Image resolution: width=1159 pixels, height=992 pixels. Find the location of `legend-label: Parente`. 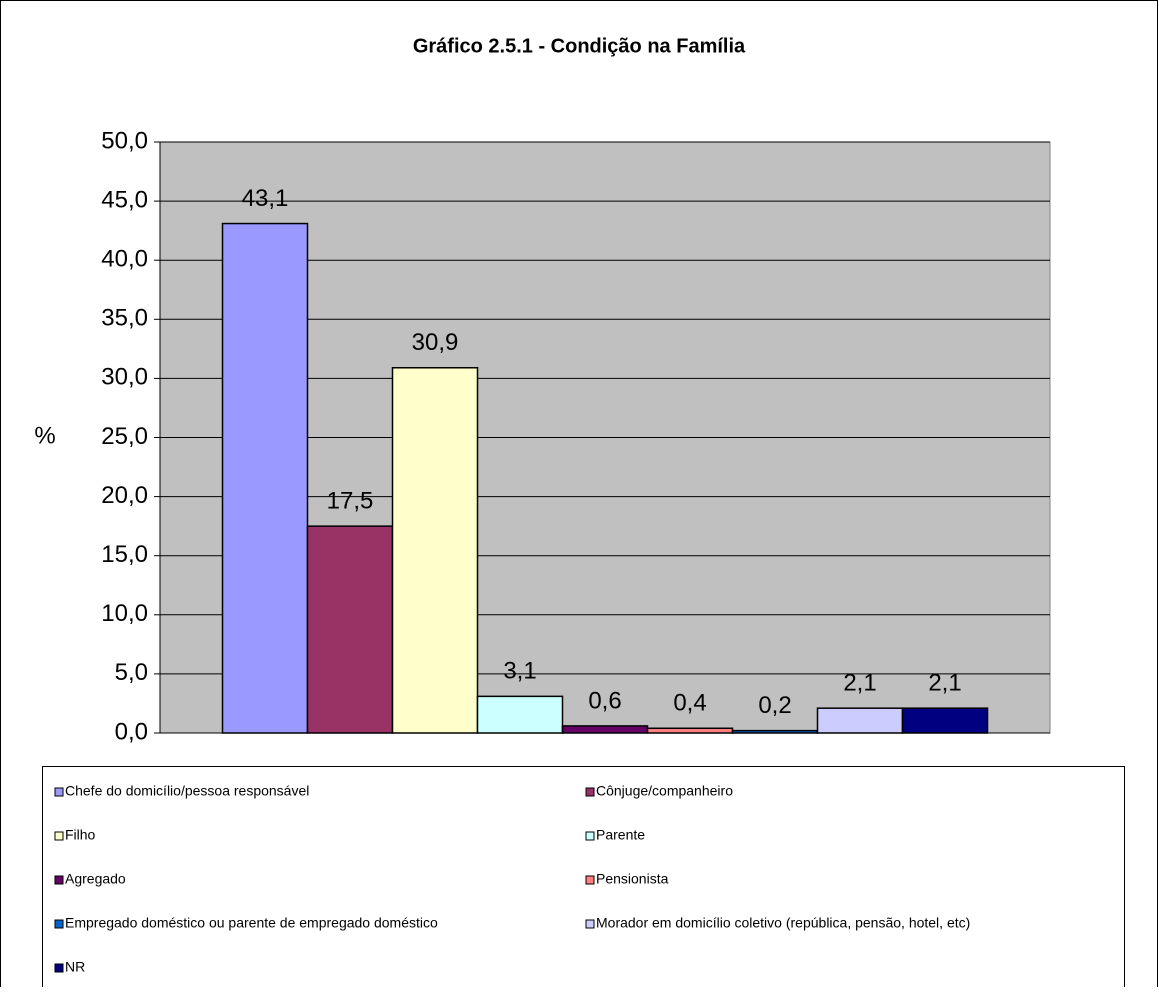

legend-label: Parente is located at coordinates (620, 835).